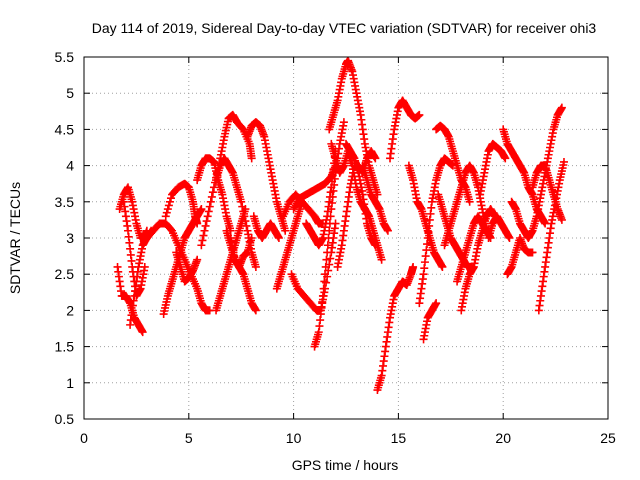  Describe the element at coordinates (608, 438) in the screenshot. I see `x-tick-label: 25` at that location.